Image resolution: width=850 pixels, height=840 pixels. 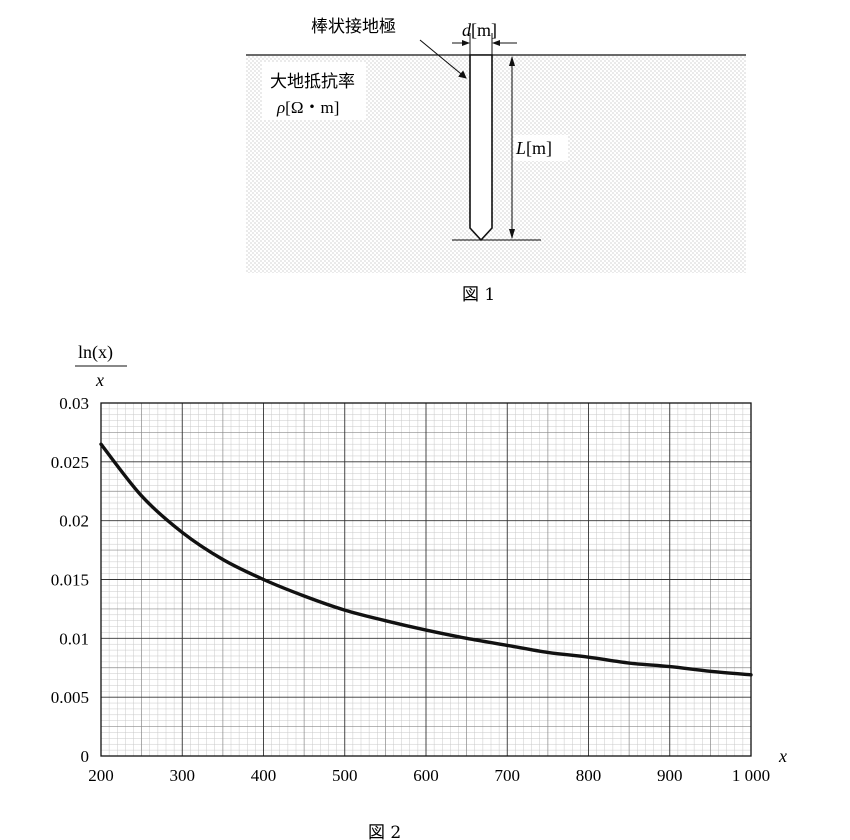 I want to click on x-tick-label: 700, so click(x=508, y=775).